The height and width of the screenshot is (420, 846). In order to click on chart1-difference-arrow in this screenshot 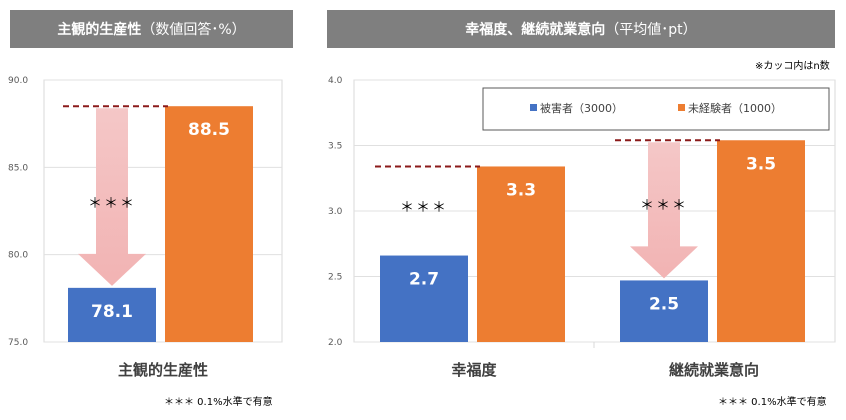, I will do `click(112, 197)`.